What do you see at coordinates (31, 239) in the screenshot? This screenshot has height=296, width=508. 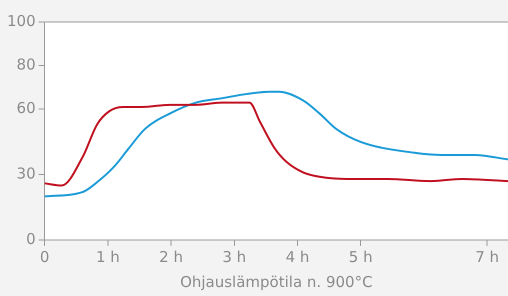 I see `y-tick-label: 0` at bounding box center [31, 239].